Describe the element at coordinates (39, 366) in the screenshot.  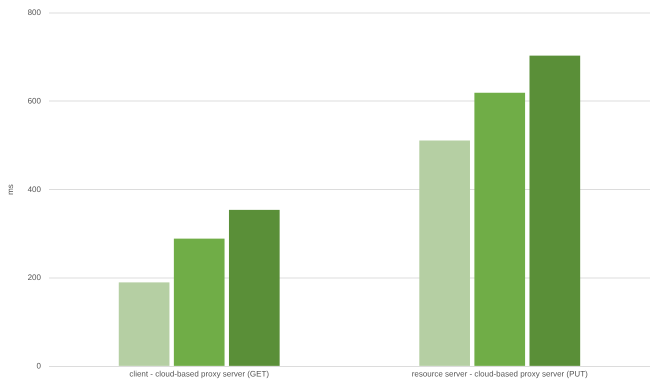
I see `y-tick-label: 0` at that location.